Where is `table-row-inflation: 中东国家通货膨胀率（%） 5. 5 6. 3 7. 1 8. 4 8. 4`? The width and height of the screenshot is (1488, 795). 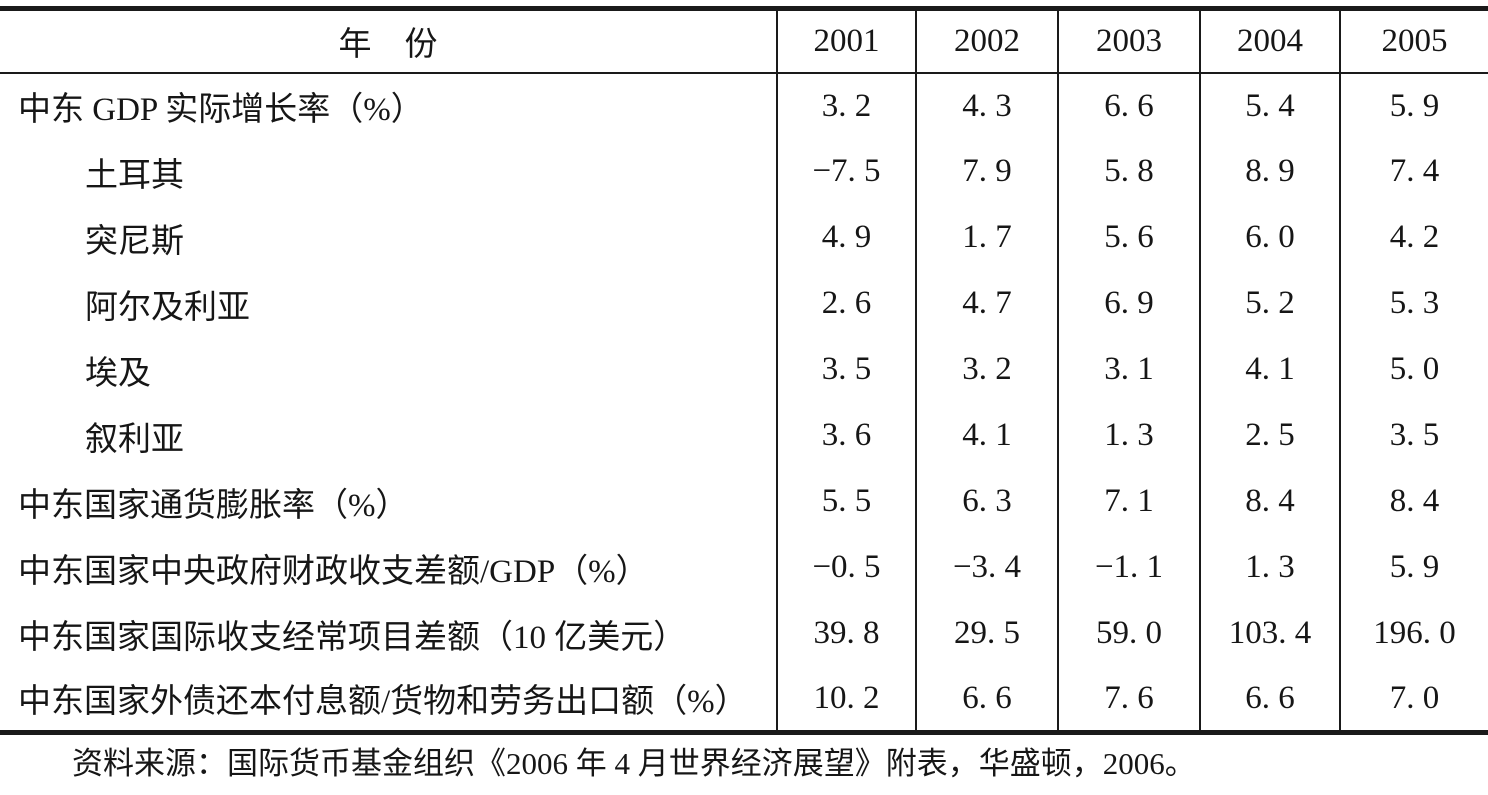
table-row-inflation: 中东国家通货膨胀率（%） 5. 5 6. 3 7. 1 8. 4 8. 4 is located at coordinates (744, 501).